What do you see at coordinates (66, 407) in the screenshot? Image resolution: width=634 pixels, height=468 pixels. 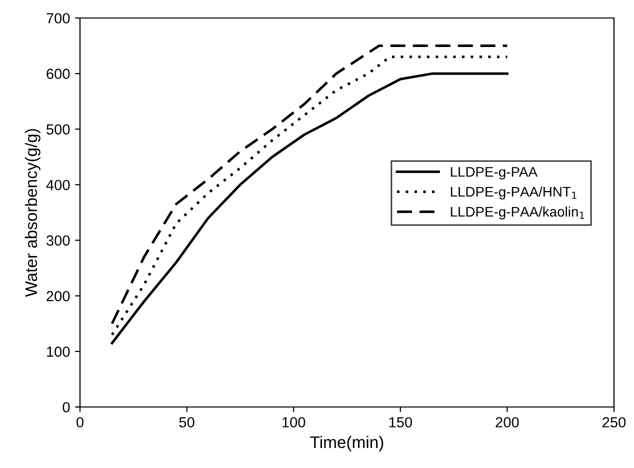 I see `y-tick-label: 0` at bounding box center [66, 407].